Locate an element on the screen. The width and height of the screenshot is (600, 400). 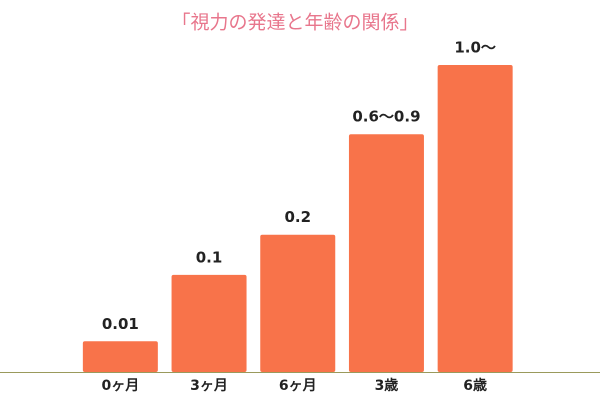
value-label: 0.01 is located at coordinates (120, 324).